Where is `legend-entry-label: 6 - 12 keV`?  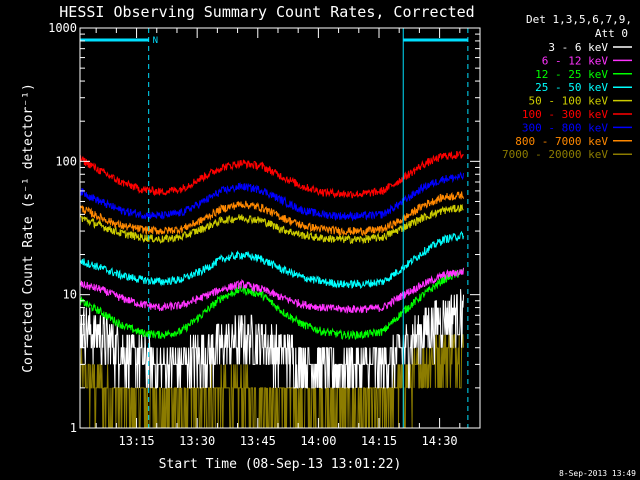 legend-entry-label: 6 - 12 keV is located at coordinates (575, 60).